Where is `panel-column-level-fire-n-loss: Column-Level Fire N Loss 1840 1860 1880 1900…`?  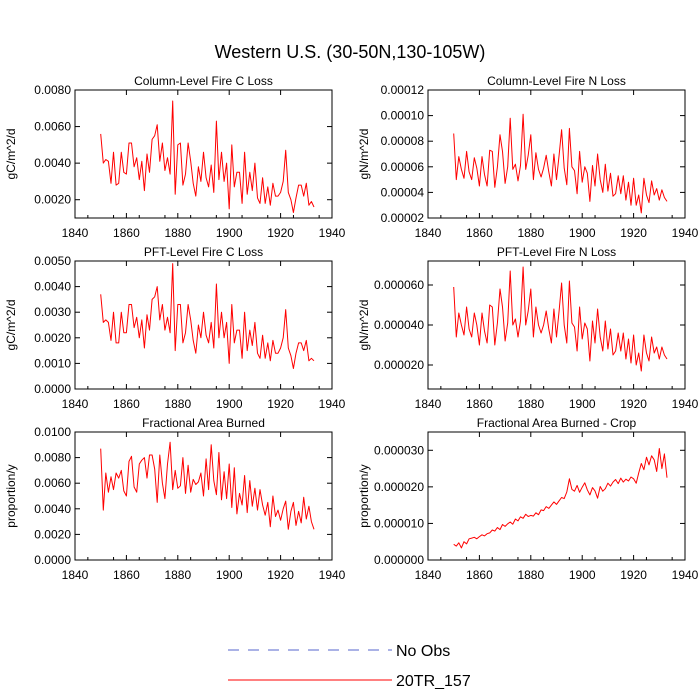 panel-column-level-fire-n-loss: Column-Level Fire N Loss 1840 1860 1880 1900… is located at coordinates (528, 157).